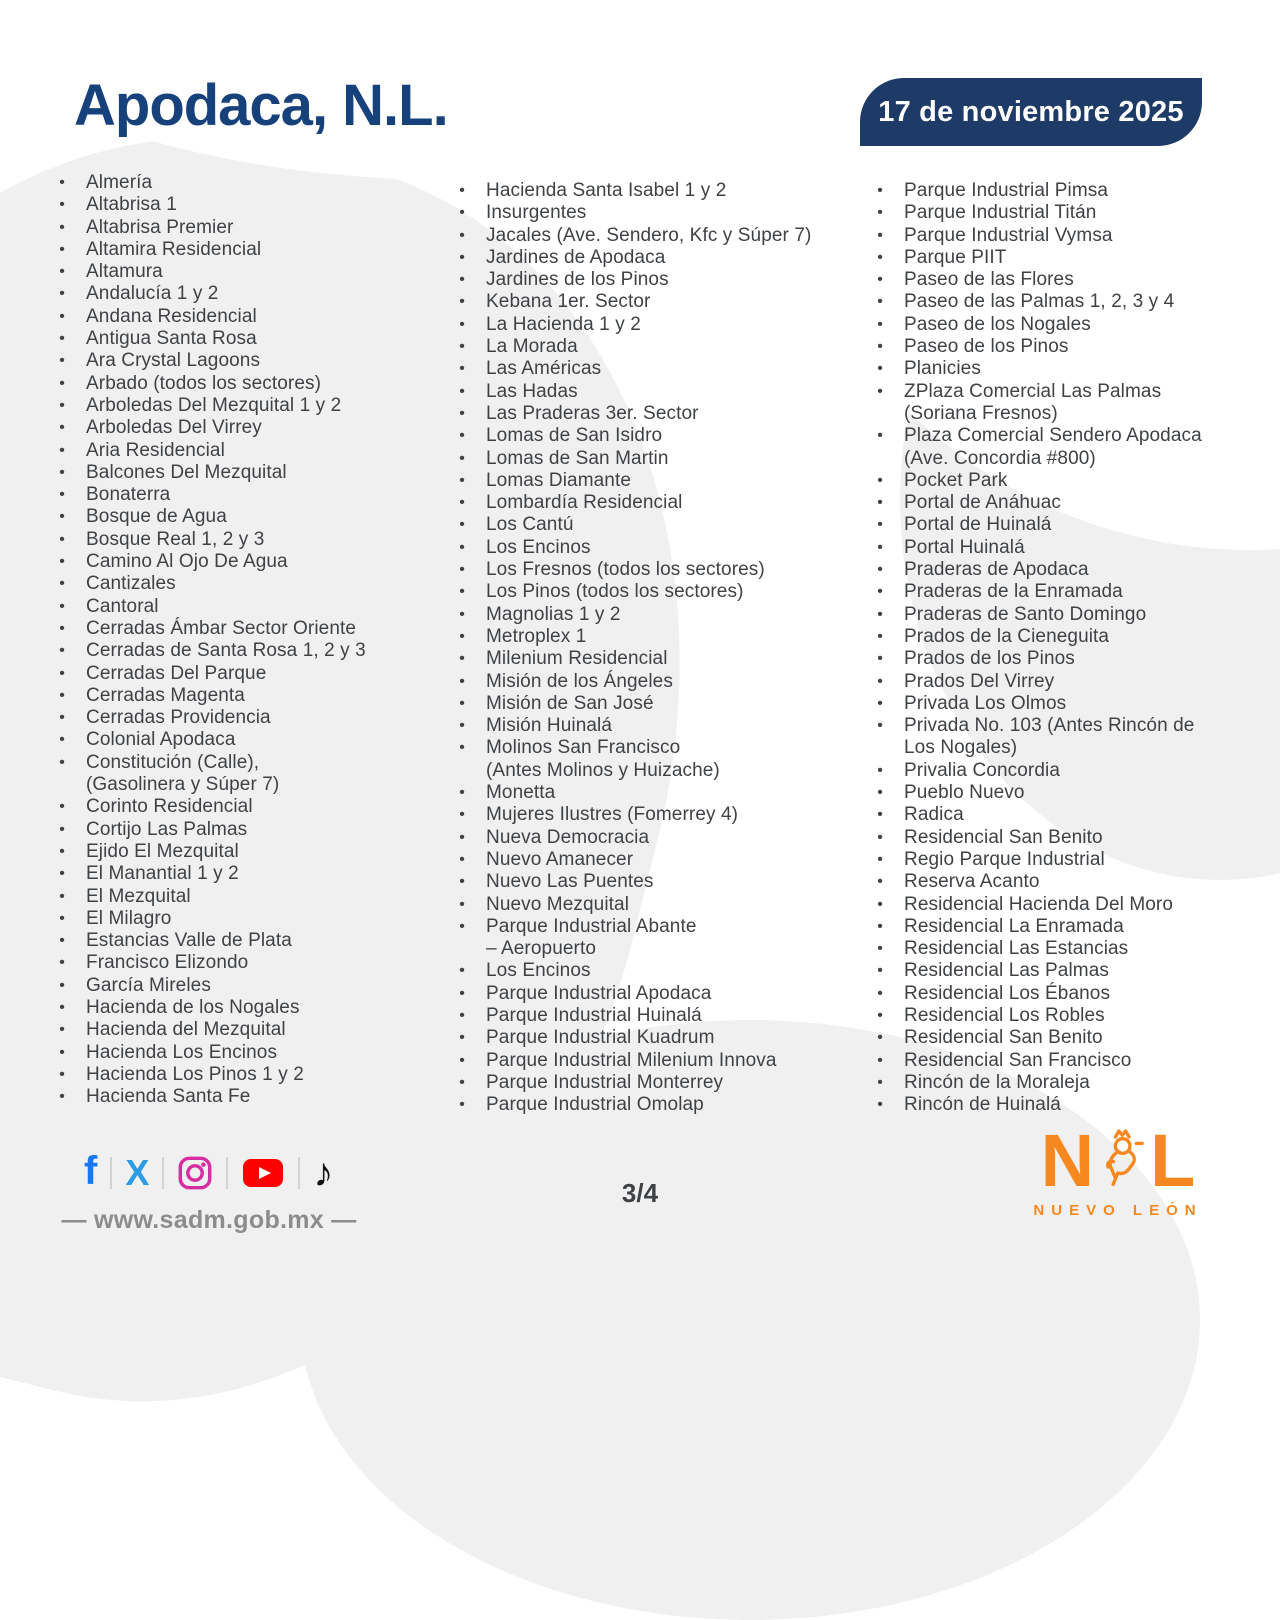 The width and height of the screenshot is (1280, 1620). Describe the element at coordinates (209, 1220) in the screenshot. I see `website-url: — www.sadm.gob.mx —` at that location.